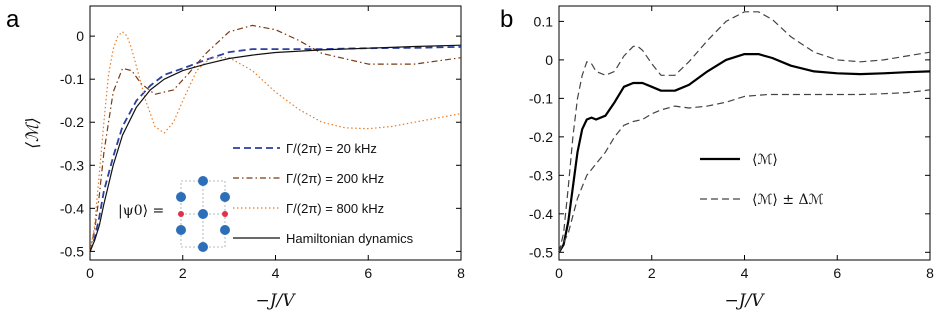  Describe the element at coordinates (275, 301) in the screenshot. I see `panel-a-xlabel: −J/V` at that location.